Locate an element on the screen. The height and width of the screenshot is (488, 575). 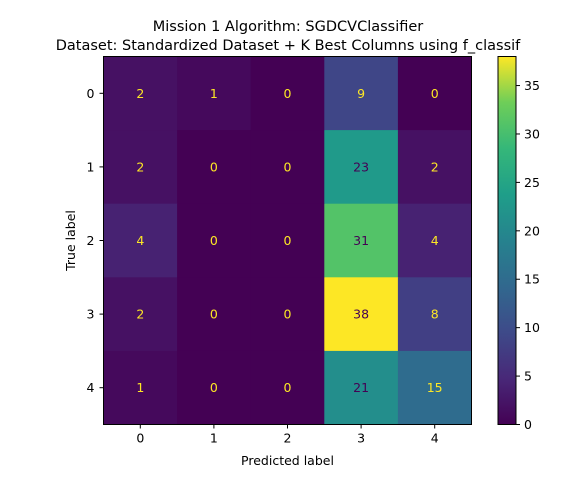
colorbar-tick-label: 5 is located at coordinates (528, 376).